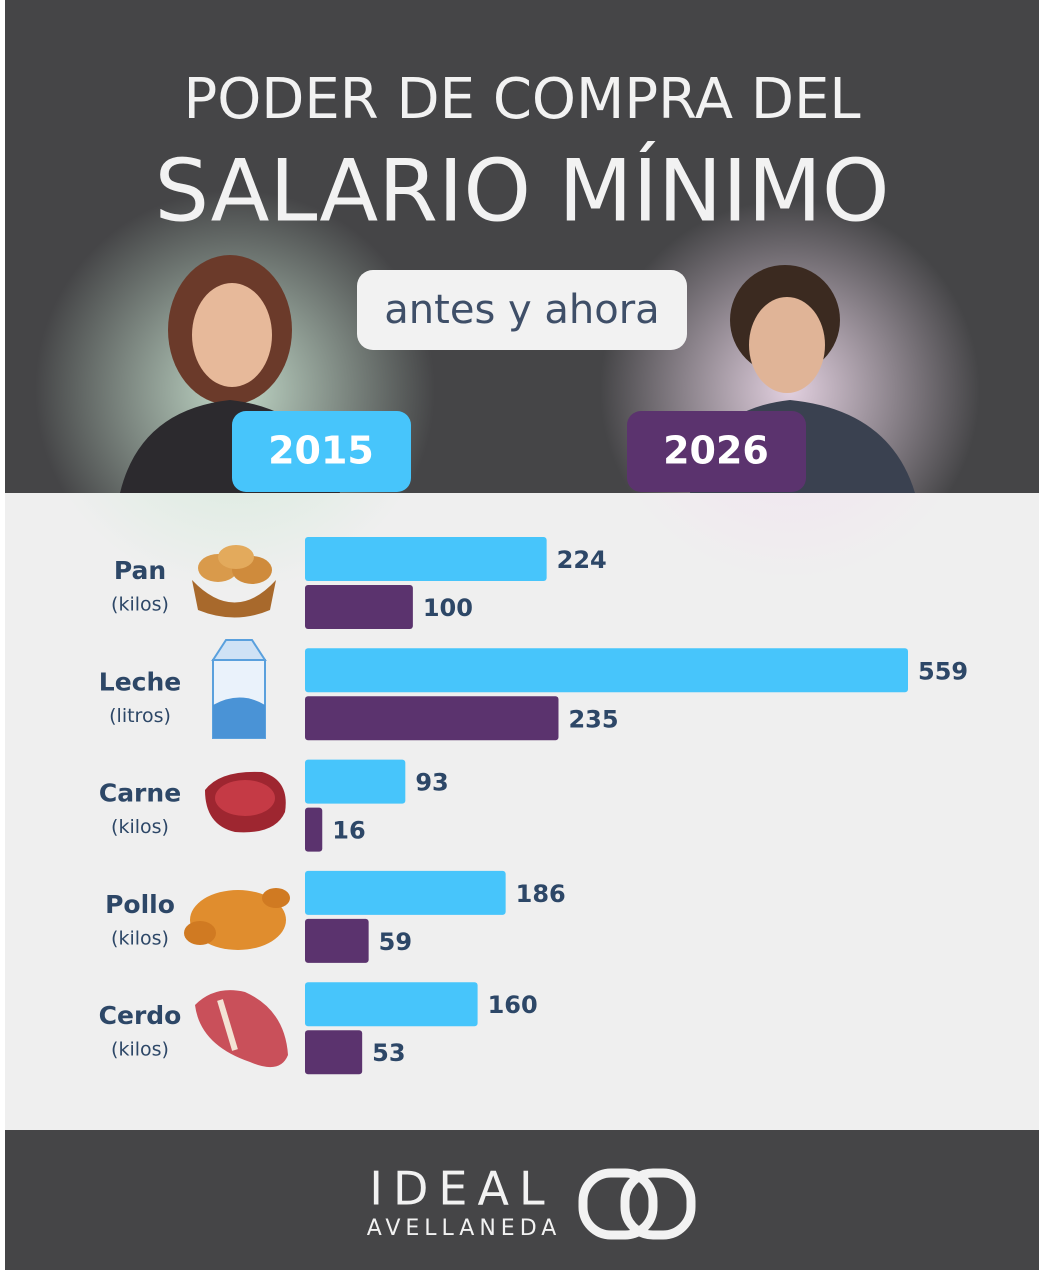  What do you see at coordinates (245, 802) in the screenshot?
I see `icon-beef` at bounding box center [245, 802].